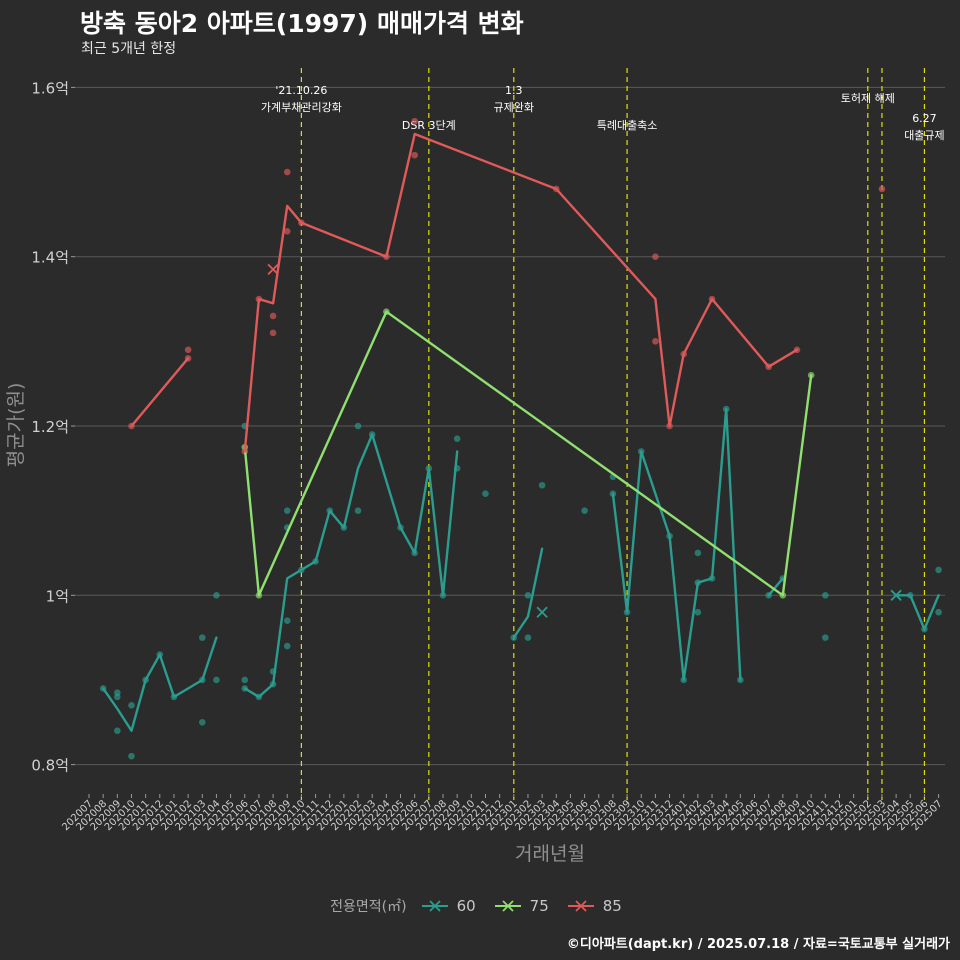 The height and width of the screenshot is (960, 960). Describe the element at coordinates (480, 906) in the screenshot. I see `legend: 전용면적(㎡) 60 75 85` at that location.